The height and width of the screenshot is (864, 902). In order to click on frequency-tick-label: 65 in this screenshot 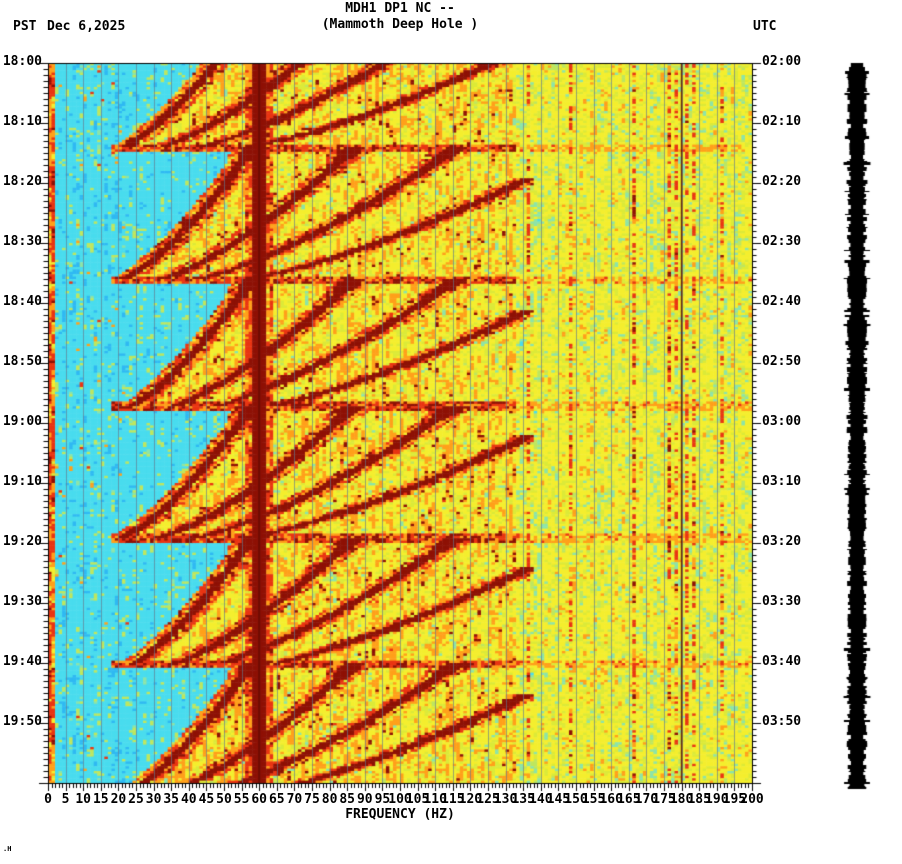, I will do `click(276, 799)`.